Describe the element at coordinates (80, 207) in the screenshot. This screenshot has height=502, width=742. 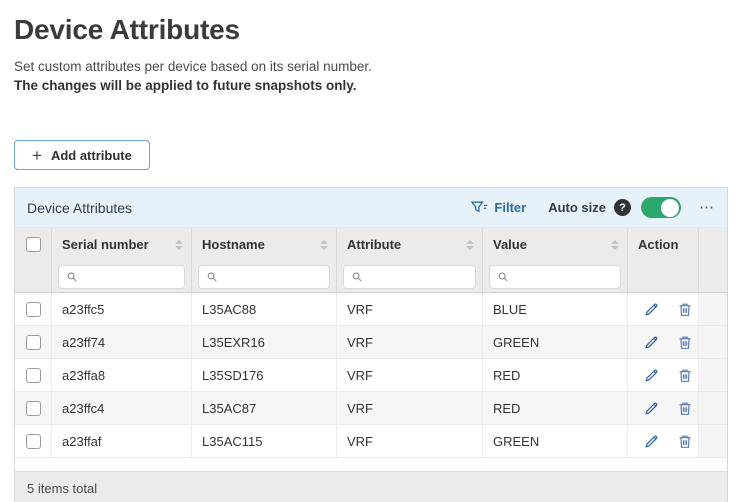
I see `panel-title: Device Attributes` at that location.